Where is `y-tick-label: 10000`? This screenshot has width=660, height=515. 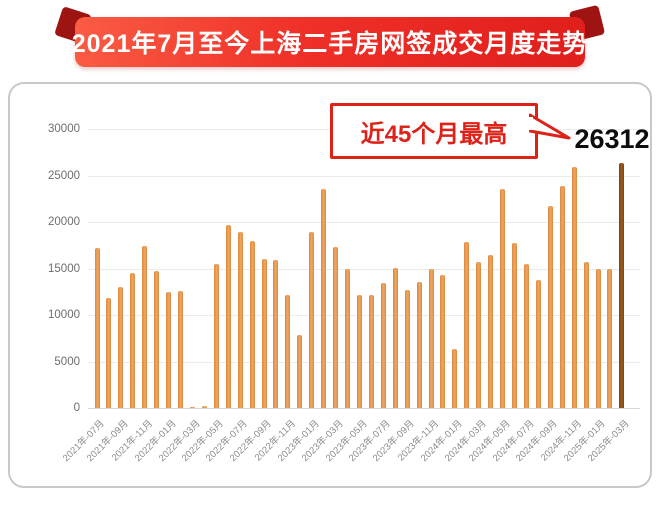
y-tick-label: 10000 is located at coordinates (64, 315).